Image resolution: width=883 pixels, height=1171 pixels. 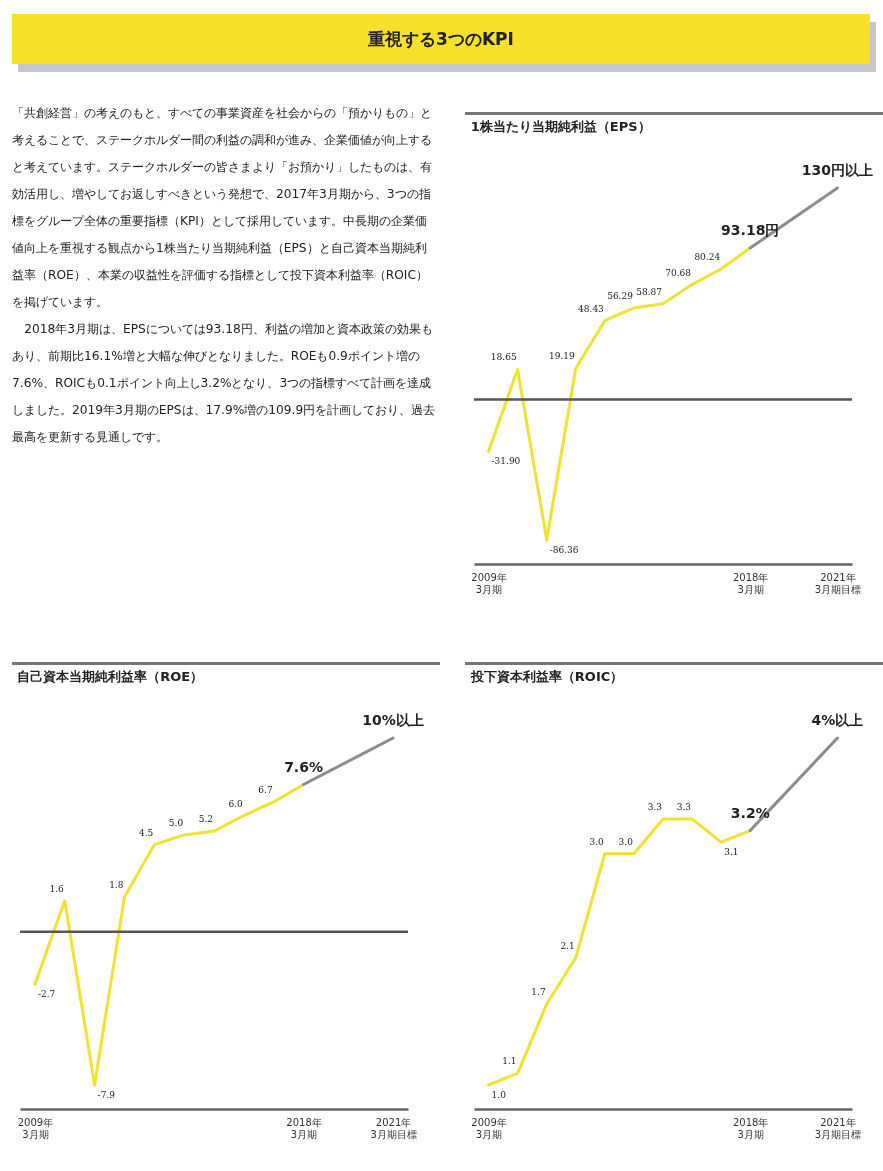 What do you see at coordinates (678, 272) in the screenshot?
I see `data-label: 70.68` at bounding box center [678, 272].